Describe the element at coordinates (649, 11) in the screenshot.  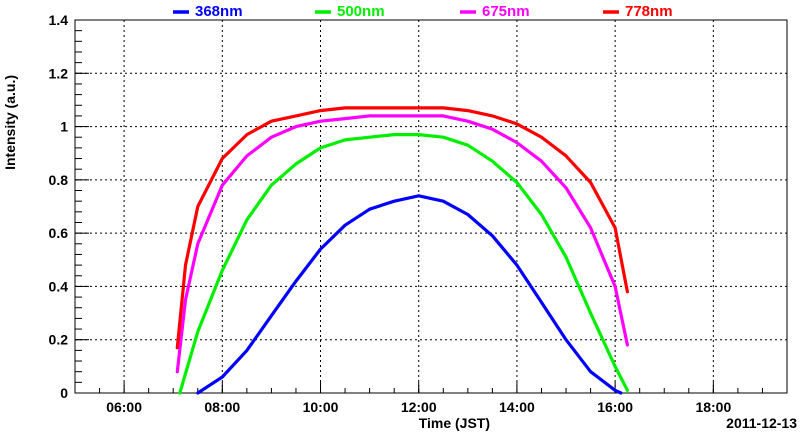
I see `legend-label-778nm: 778nm` at that location.